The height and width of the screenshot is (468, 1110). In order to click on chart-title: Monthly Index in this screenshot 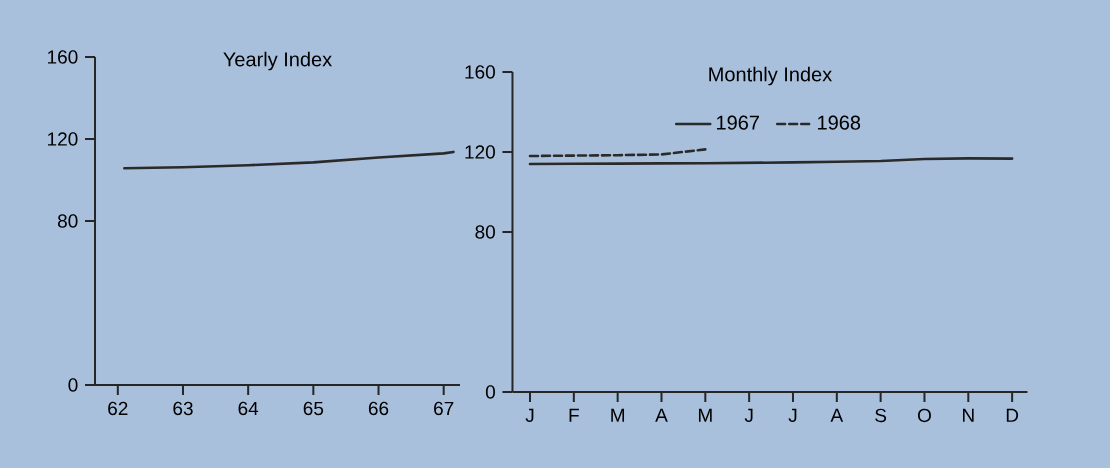, I will do `click(770, 76)`.